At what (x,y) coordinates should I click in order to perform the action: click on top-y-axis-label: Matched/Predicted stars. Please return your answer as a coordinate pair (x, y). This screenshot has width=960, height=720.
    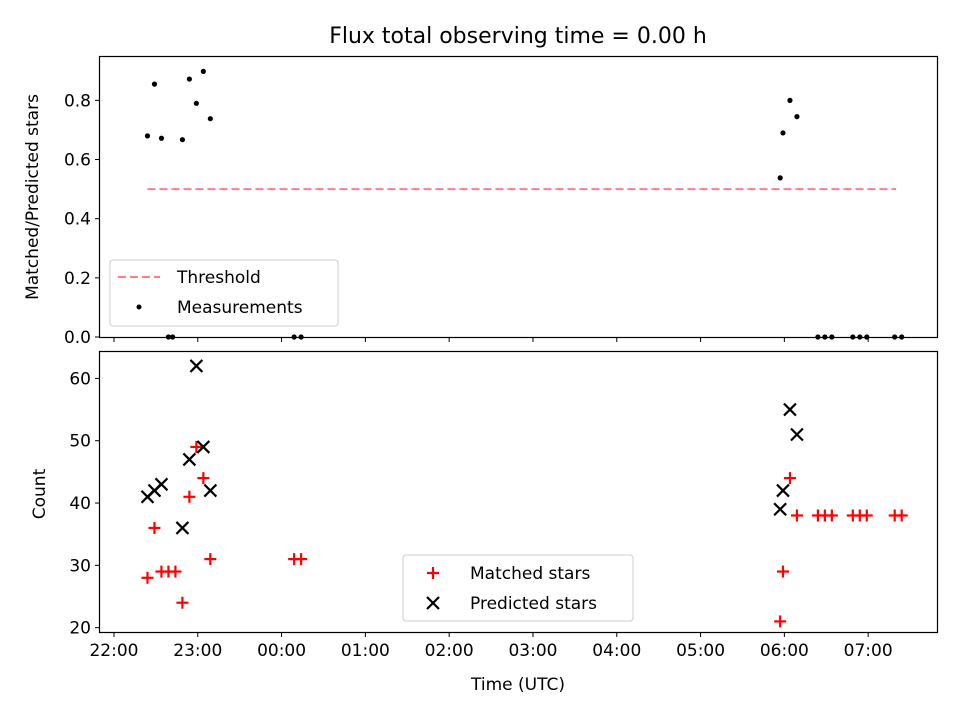
    Looking at the image, I should click on (33, 197).